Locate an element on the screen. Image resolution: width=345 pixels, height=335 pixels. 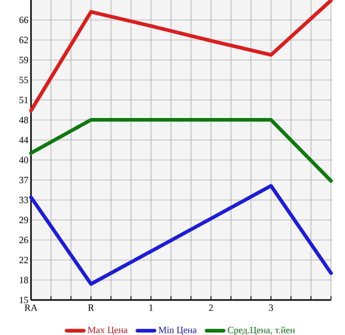
x-tick-label: R is located at coordinates (91, 307).